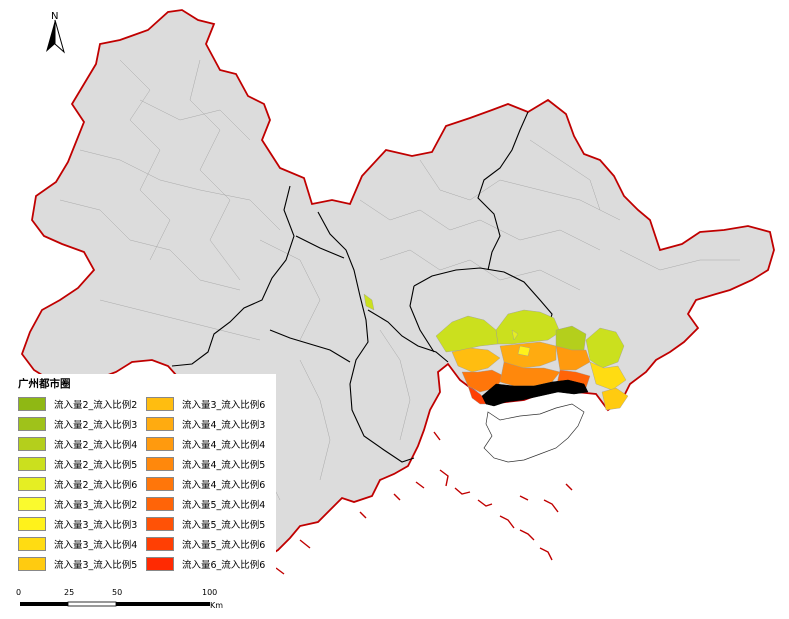 This screenshot has width=789, height=619. What do you see at coordinates (96, 465) in the screenshot?
I see `legend-label: 流入量2_流入比例5` at bounding box center [96, 465].